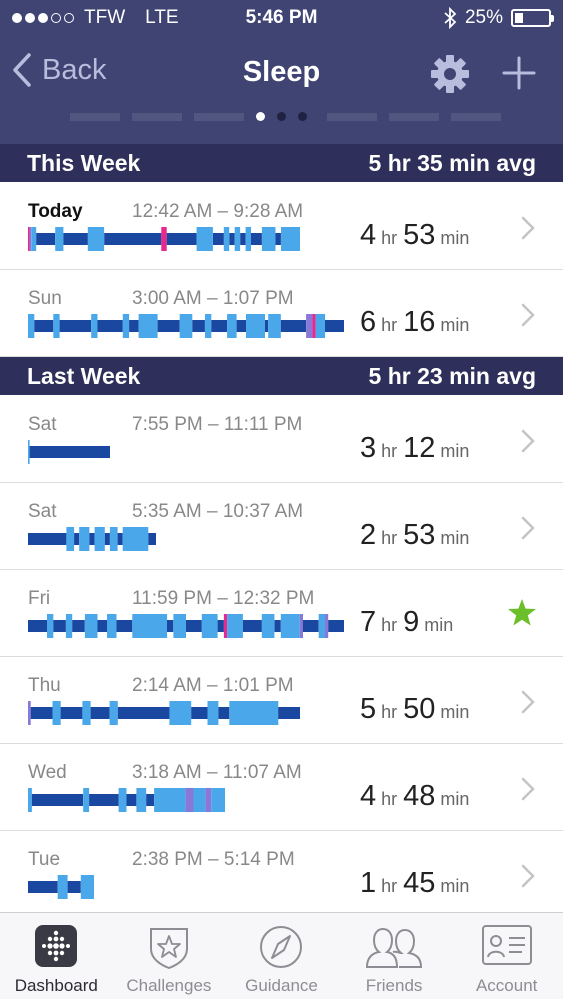 This screenshot has width=563, height=999. What do you see at coordinates (368, 622) in the screenshot?
I see `duration-hours: 7` at bounding box center [368, 622].